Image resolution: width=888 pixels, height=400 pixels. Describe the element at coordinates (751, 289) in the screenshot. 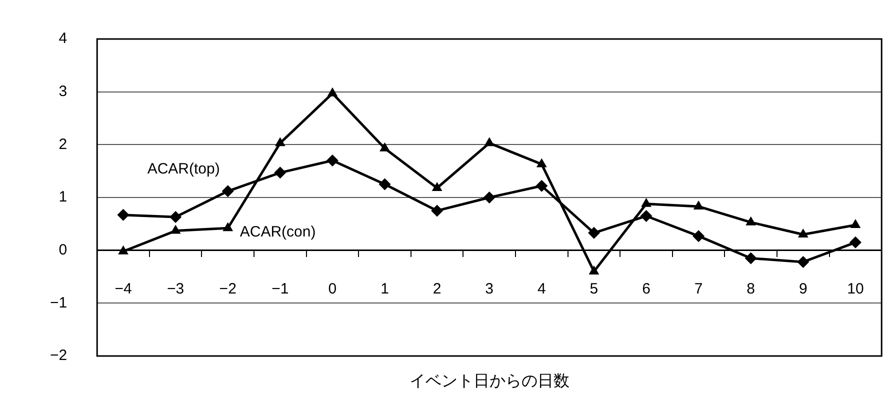

I see `x-tick-label: 8` at that location.